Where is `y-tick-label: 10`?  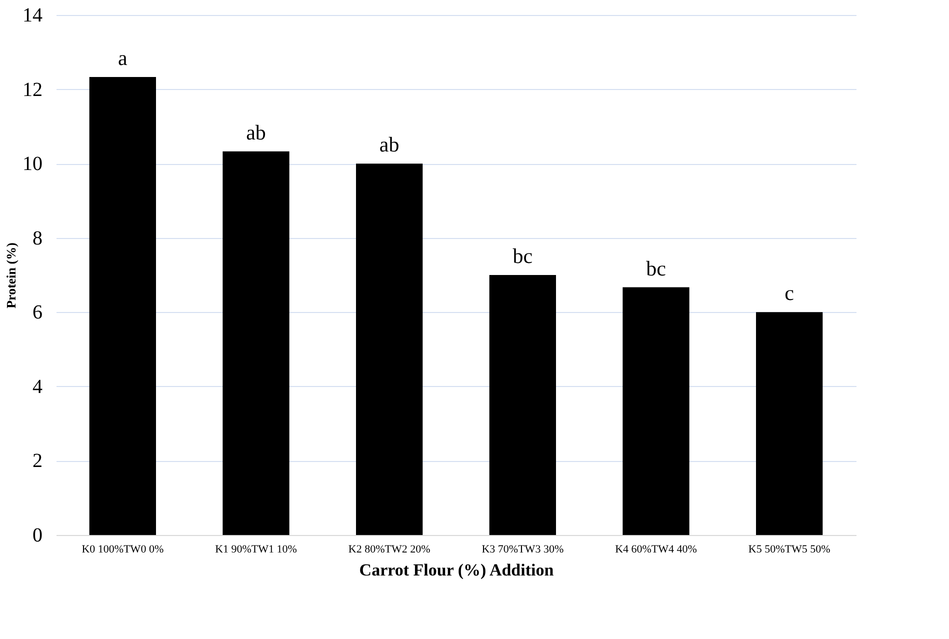 y-tick-label: 10 is located at coordinates (32, 164).